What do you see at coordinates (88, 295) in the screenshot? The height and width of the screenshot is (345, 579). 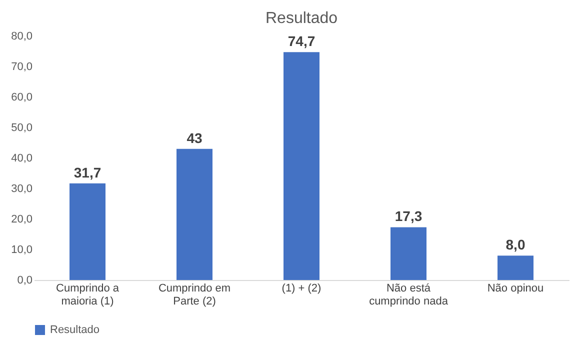 I see `x-tick-label: Cumprindo a maioria (1)` at bounding box center [88, 295].